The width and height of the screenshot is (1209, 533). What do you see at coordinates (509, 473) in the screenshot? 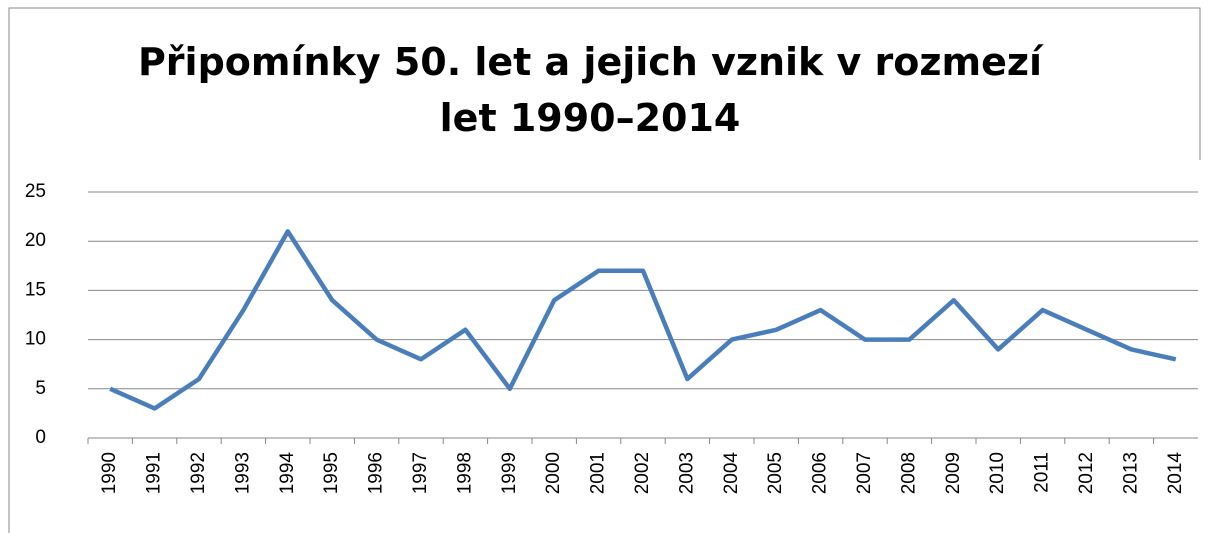
I see `x-tick-label: 1999` at bounding box center [509, 473].